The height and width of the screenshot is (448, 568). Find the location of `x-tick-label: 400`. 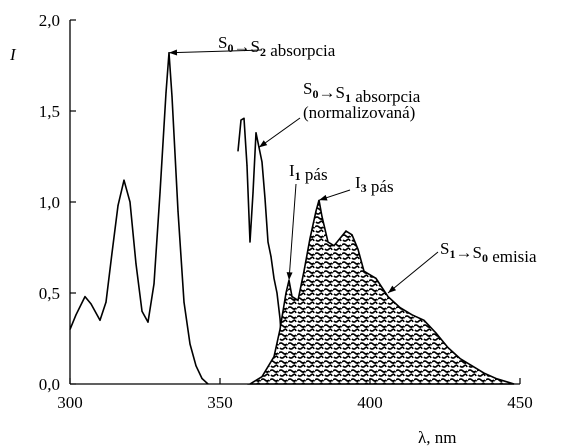

x-tick-label: 400 is located at coordinates (370, 402).